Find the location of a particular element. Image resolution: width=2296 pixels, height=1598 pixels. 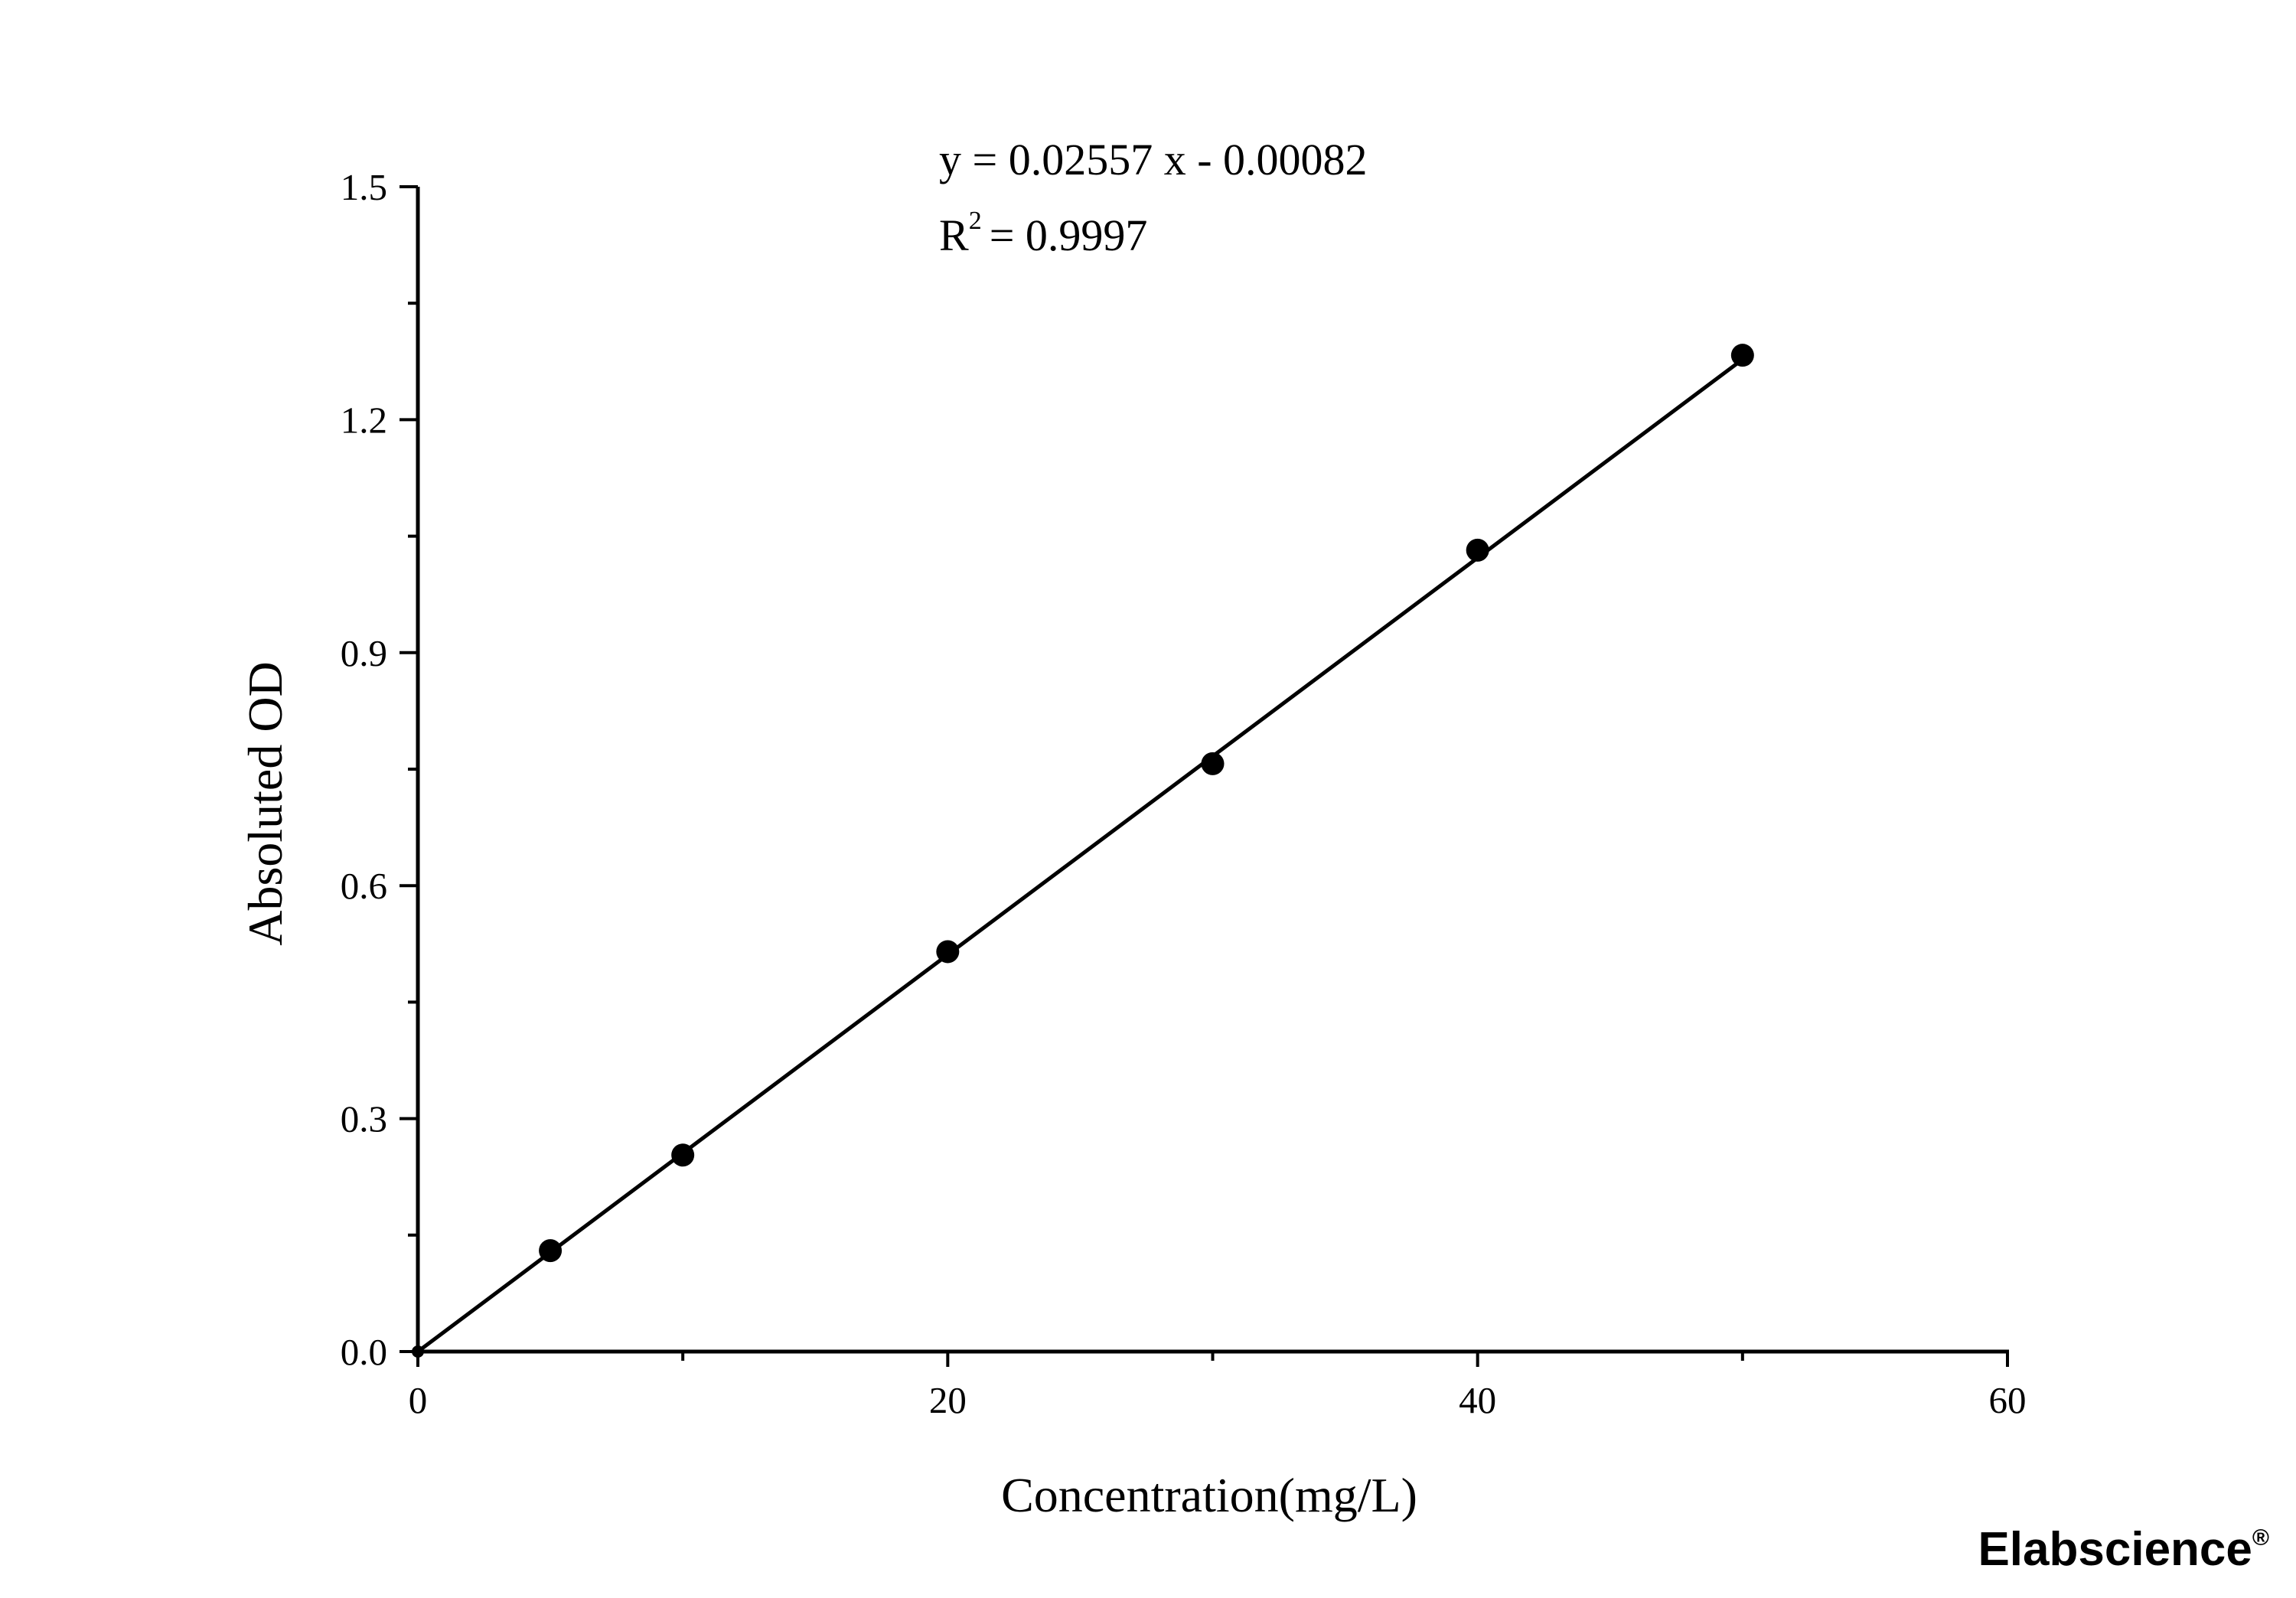

y-tick-label: 0.3 is located at coordinates (364, 1119).